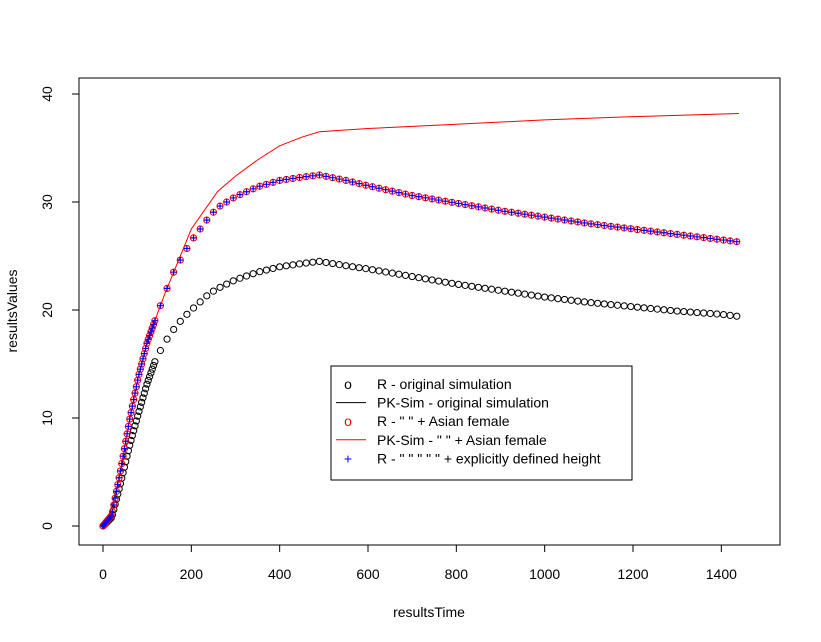  Describe the element at coordinates (47, 310) in the screenshot. I see `y-tick-label: 20` at that location.